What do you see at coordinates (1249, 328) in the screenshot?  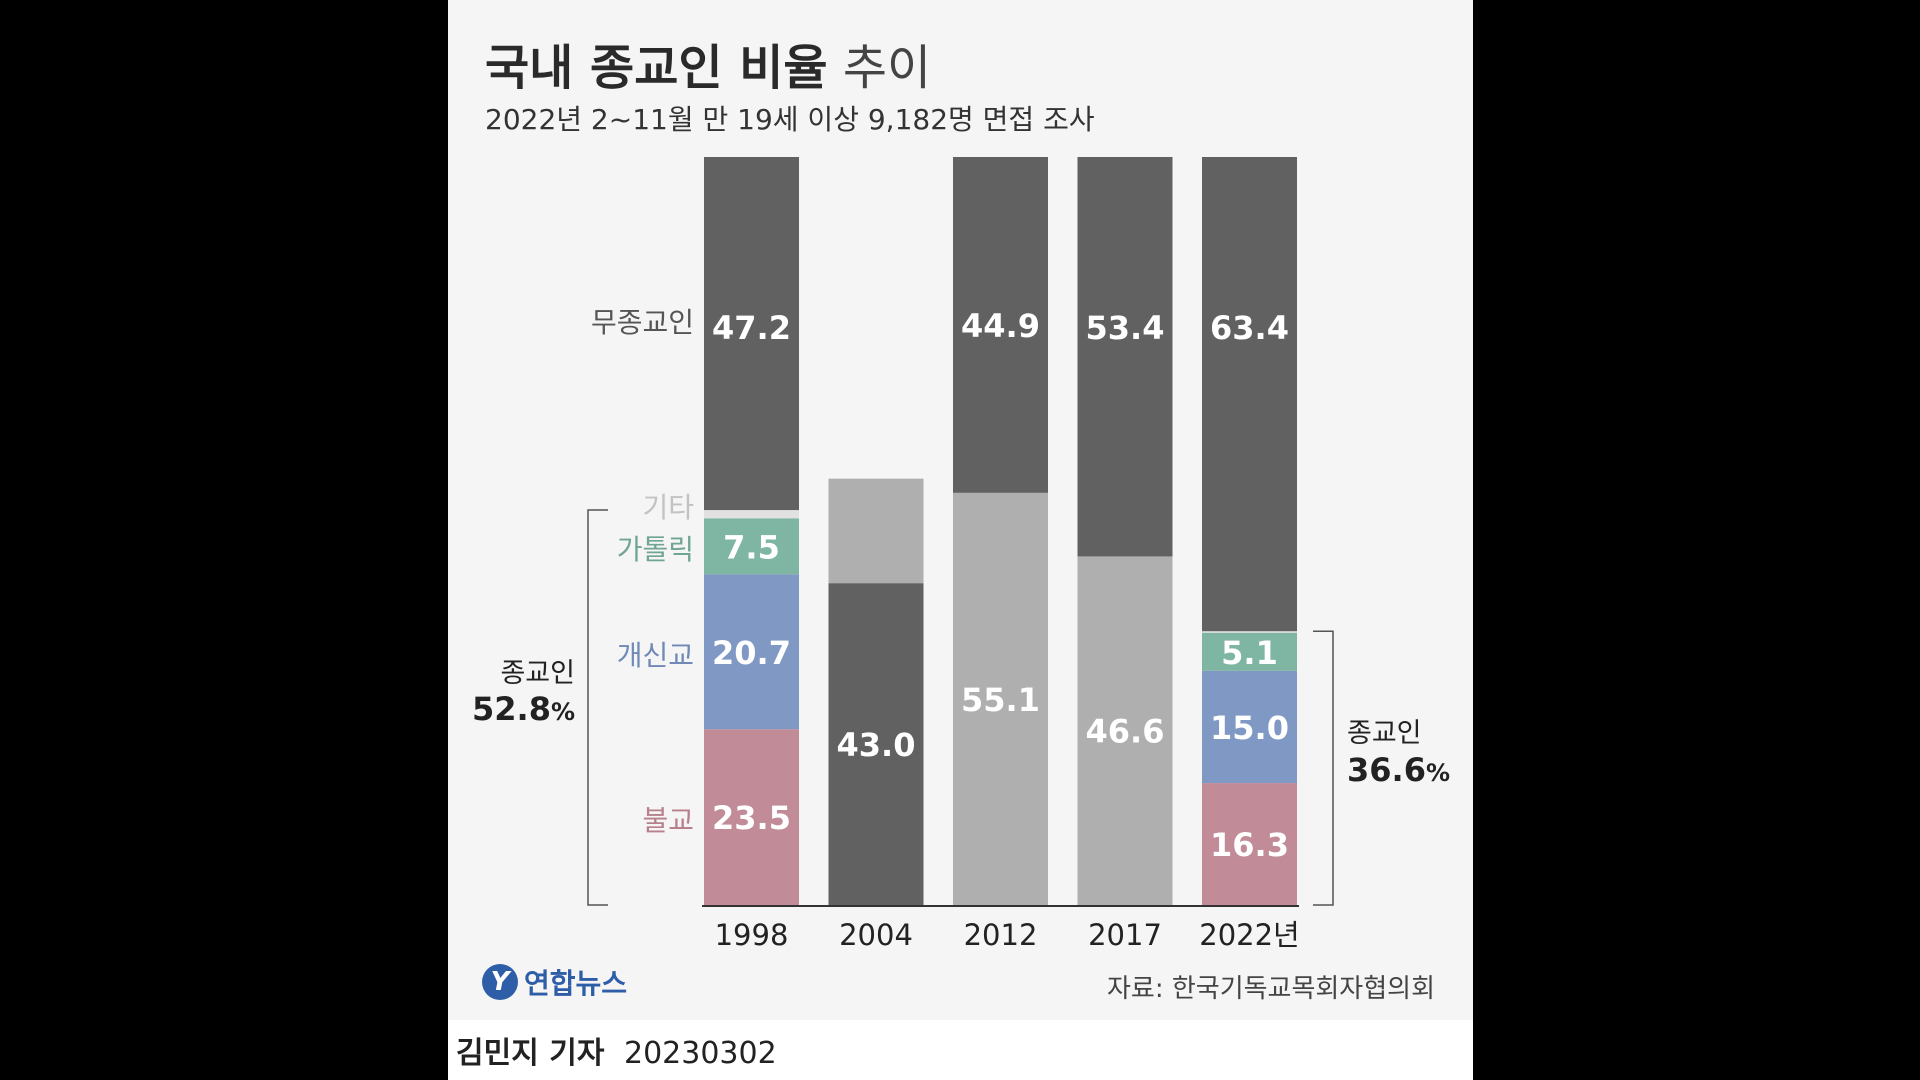 I see `value-label-none-4: 63.4` at bounding box center [1249, 328].